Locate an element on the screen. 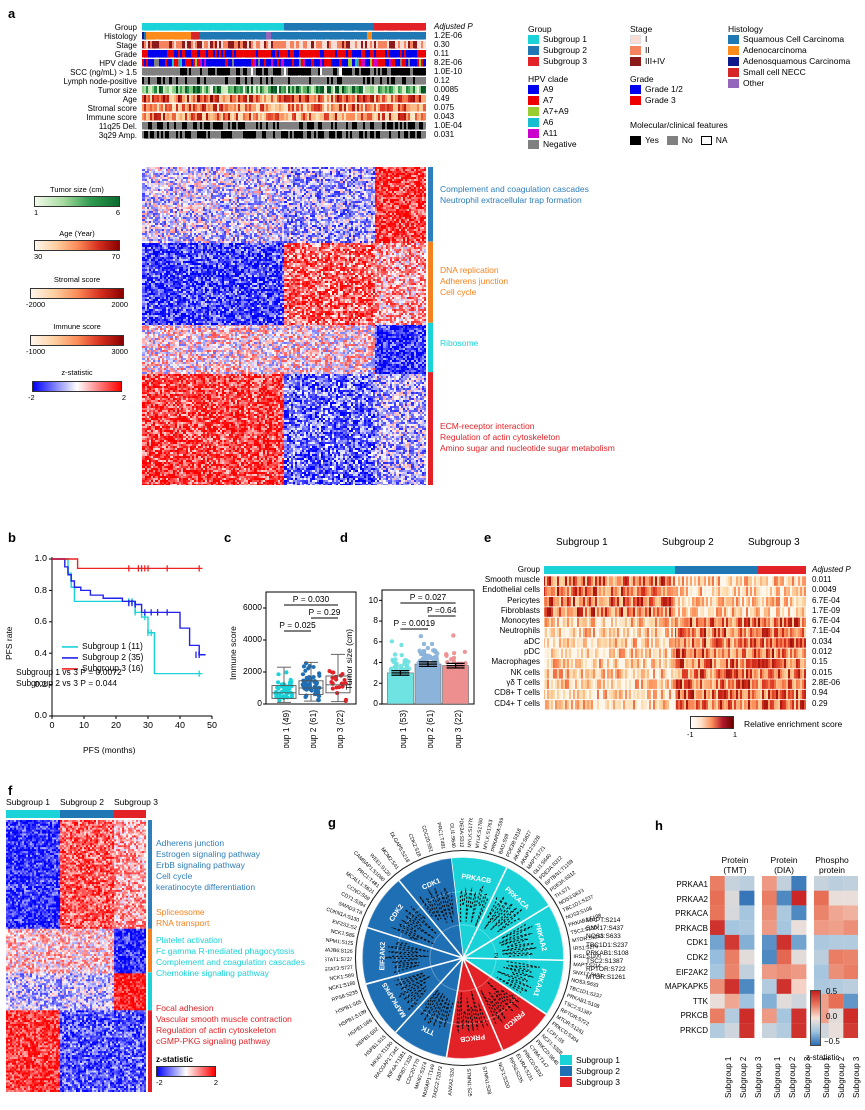 This screenshot has height=1110, width=865. pathway-label: DNA replication is located at coordinates (469, 270).